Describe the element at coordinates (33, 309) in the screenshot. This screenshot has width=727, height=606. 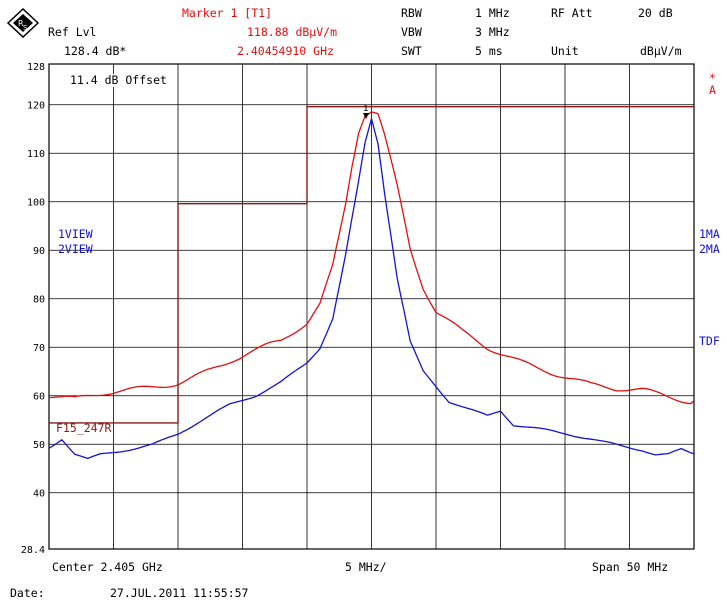
I see `y-tick-labels: 128 120 110 100 90 80 70 60 50 40 28.4` at that location.